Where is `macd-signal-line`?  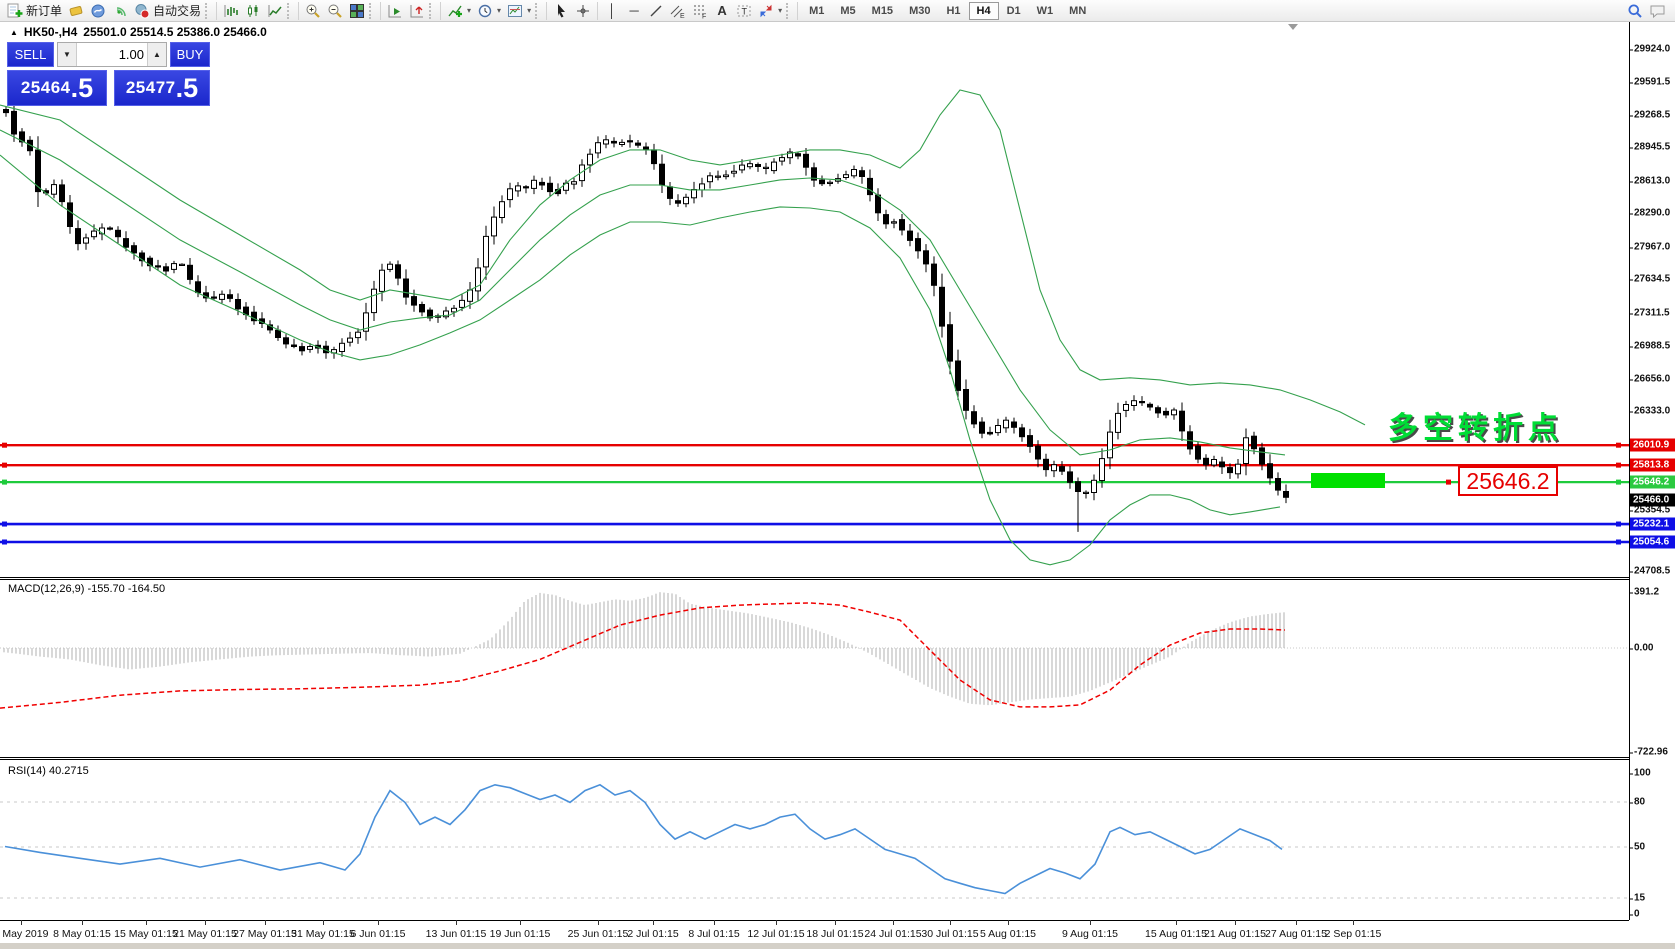
macd-signal-line is located at coordinates (643, 655).